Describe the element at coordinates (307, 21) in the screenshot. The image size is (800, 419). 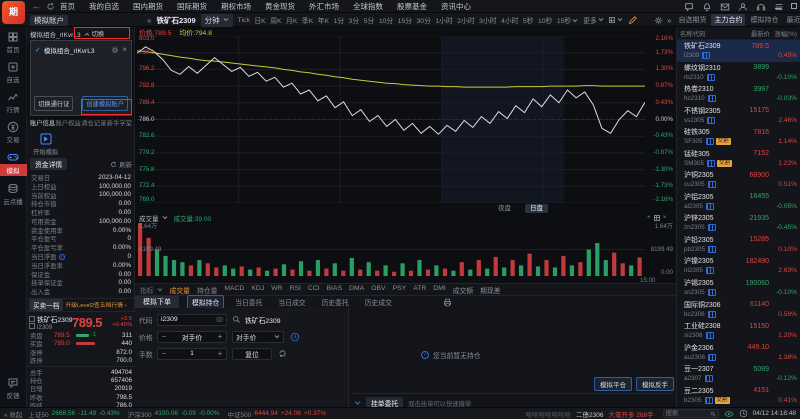
I see `period-季K: 季K` at that location.